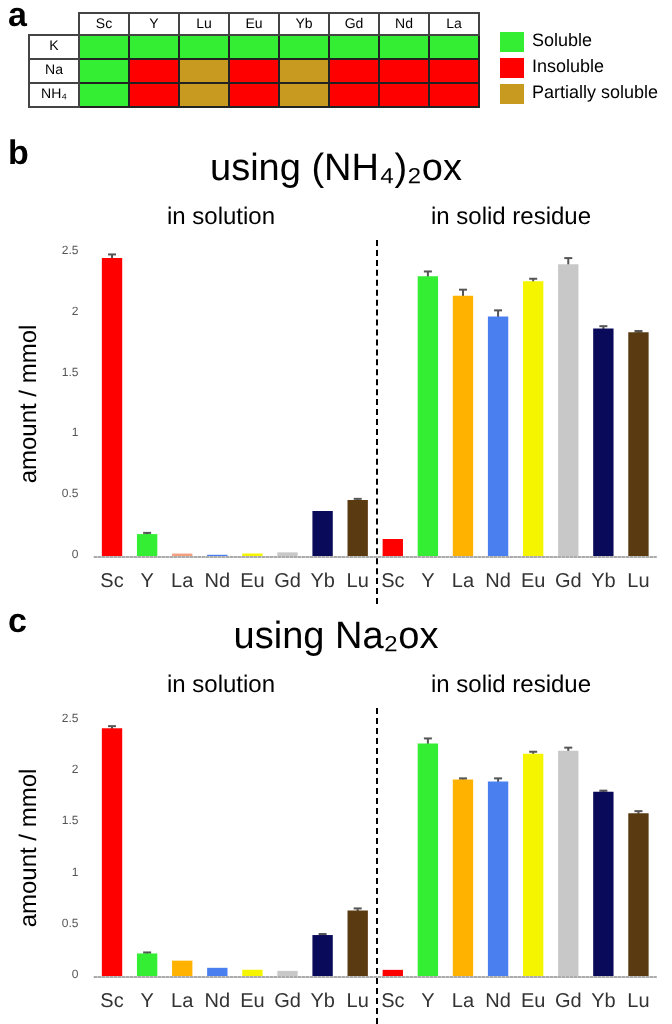 The height and width of the screenshot is (1024, 672). Describe the element at coordinates (17, 621) in the screenshot. I see `text: c` at that location.